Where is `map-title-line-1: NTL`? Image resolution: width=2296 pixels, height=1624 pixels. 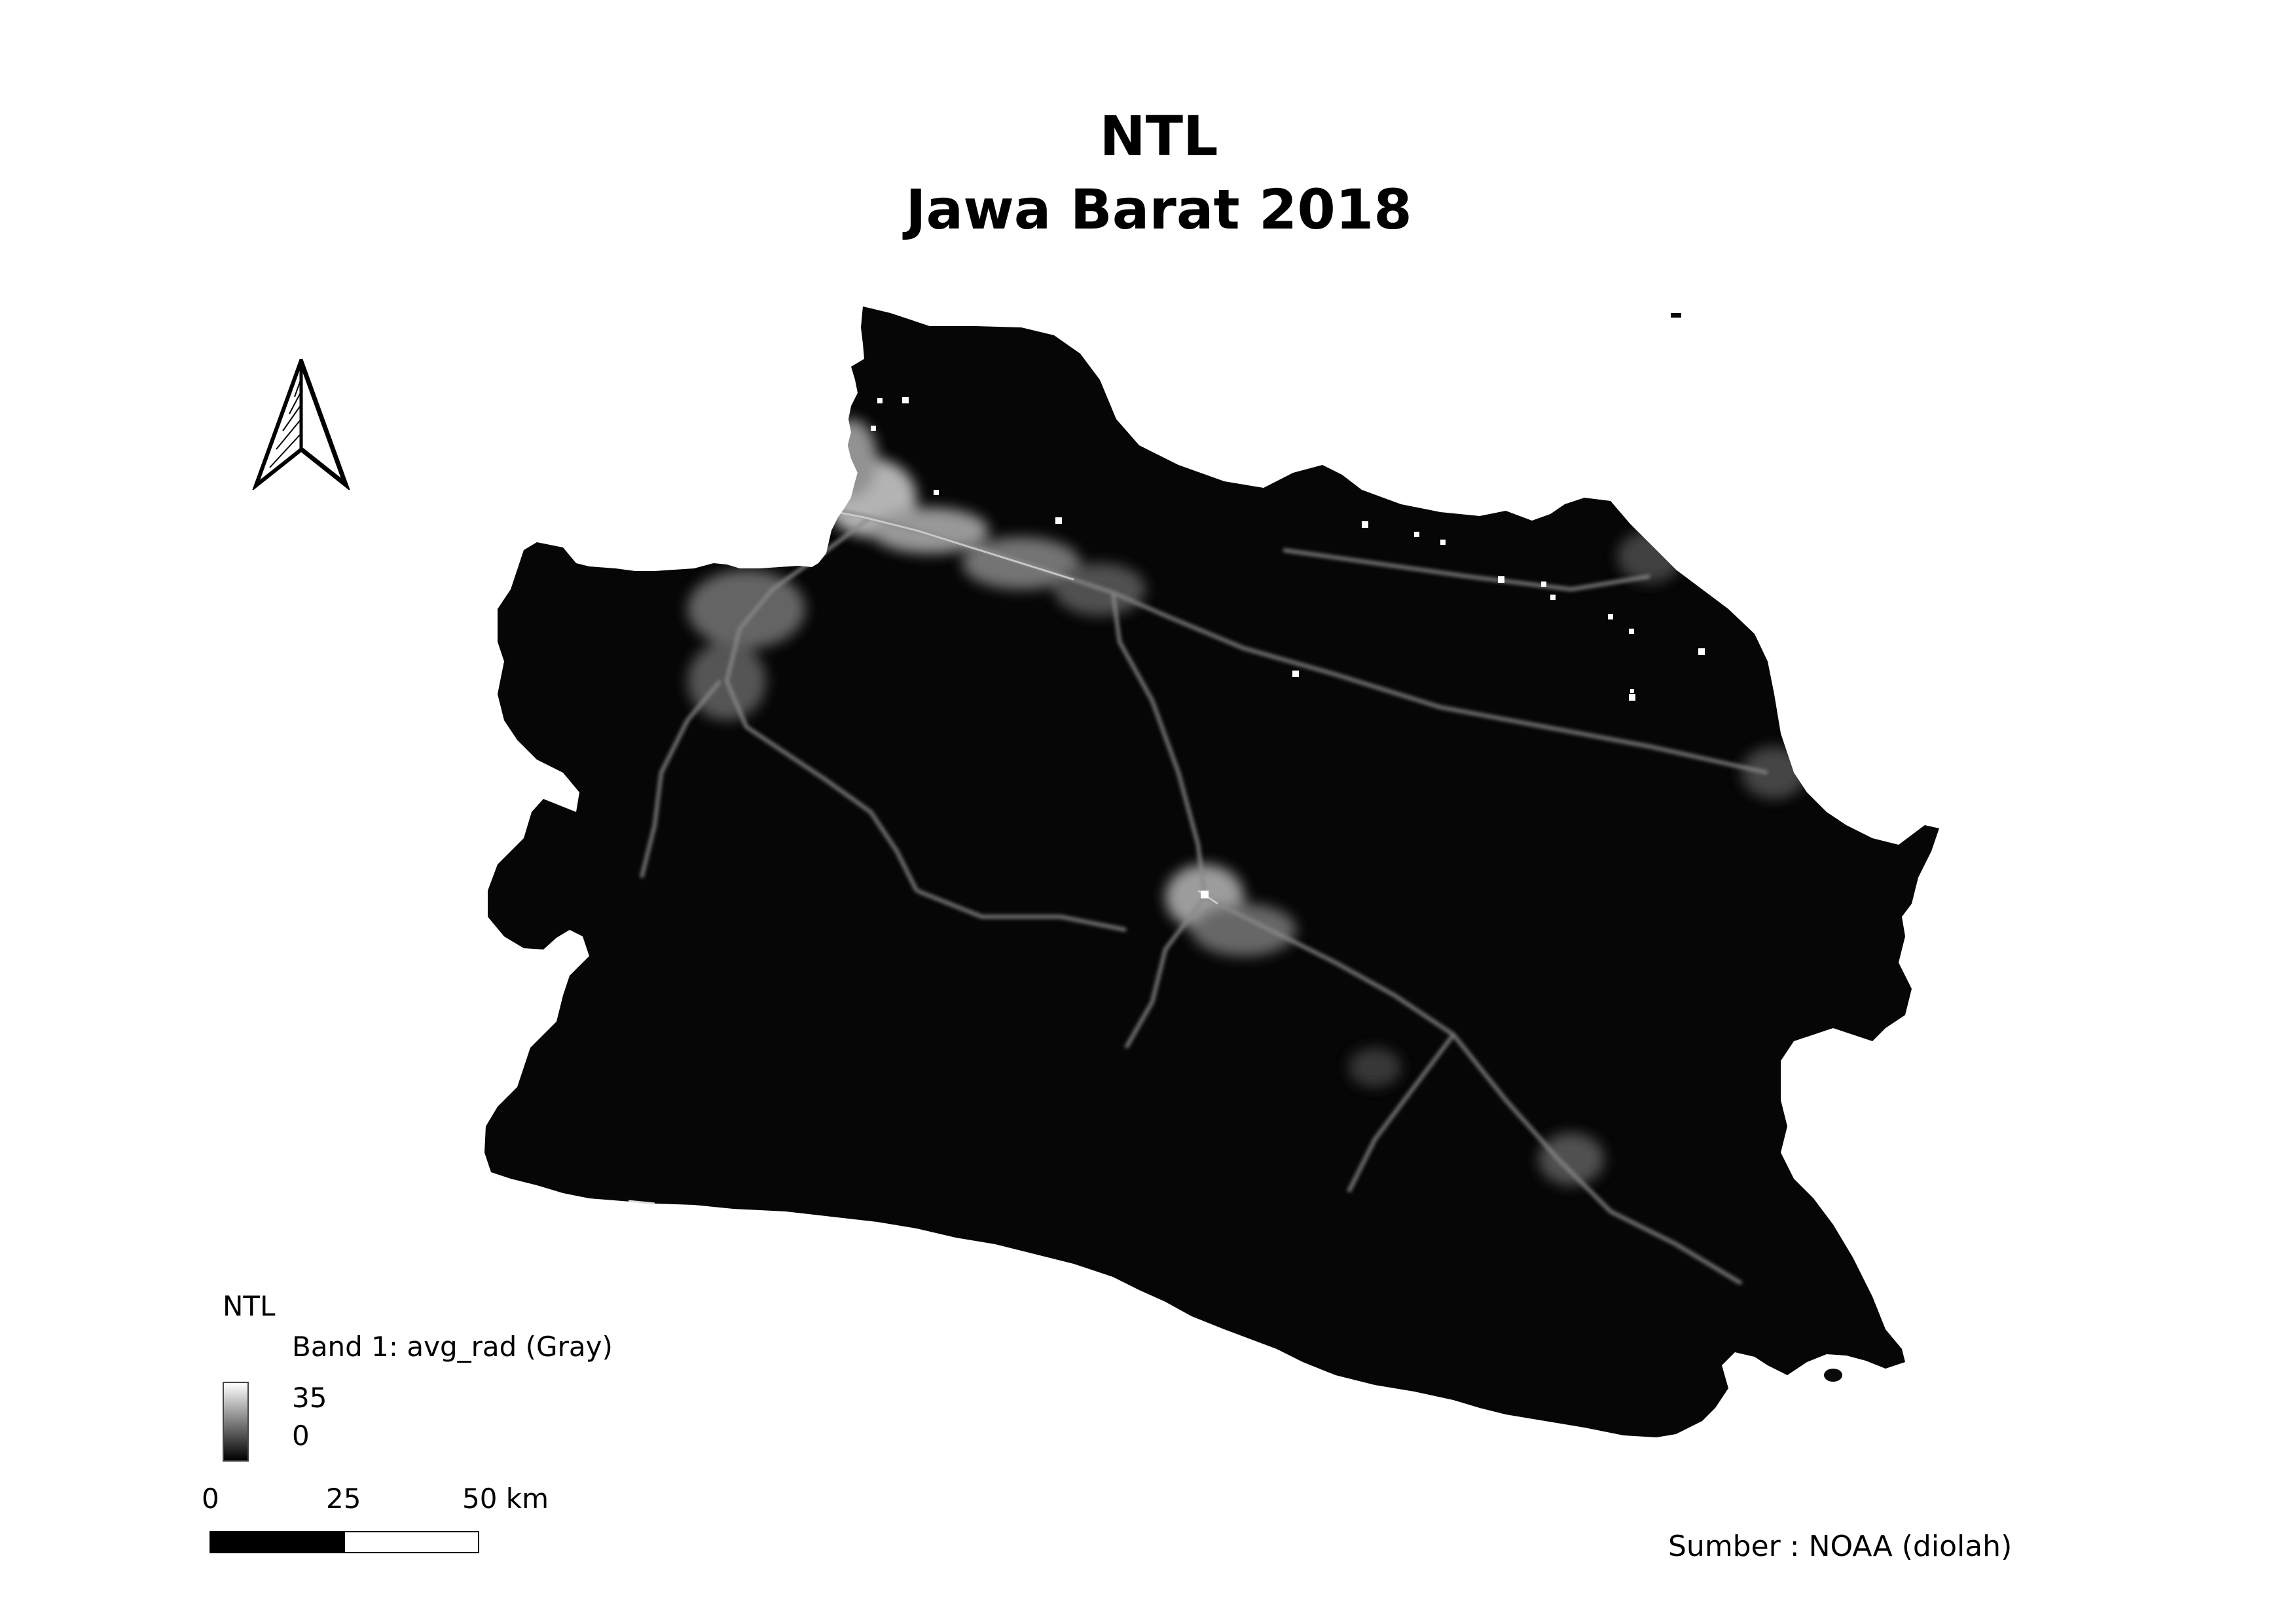
map-title-line-1: NTL is located at coordinates (1158, 136).